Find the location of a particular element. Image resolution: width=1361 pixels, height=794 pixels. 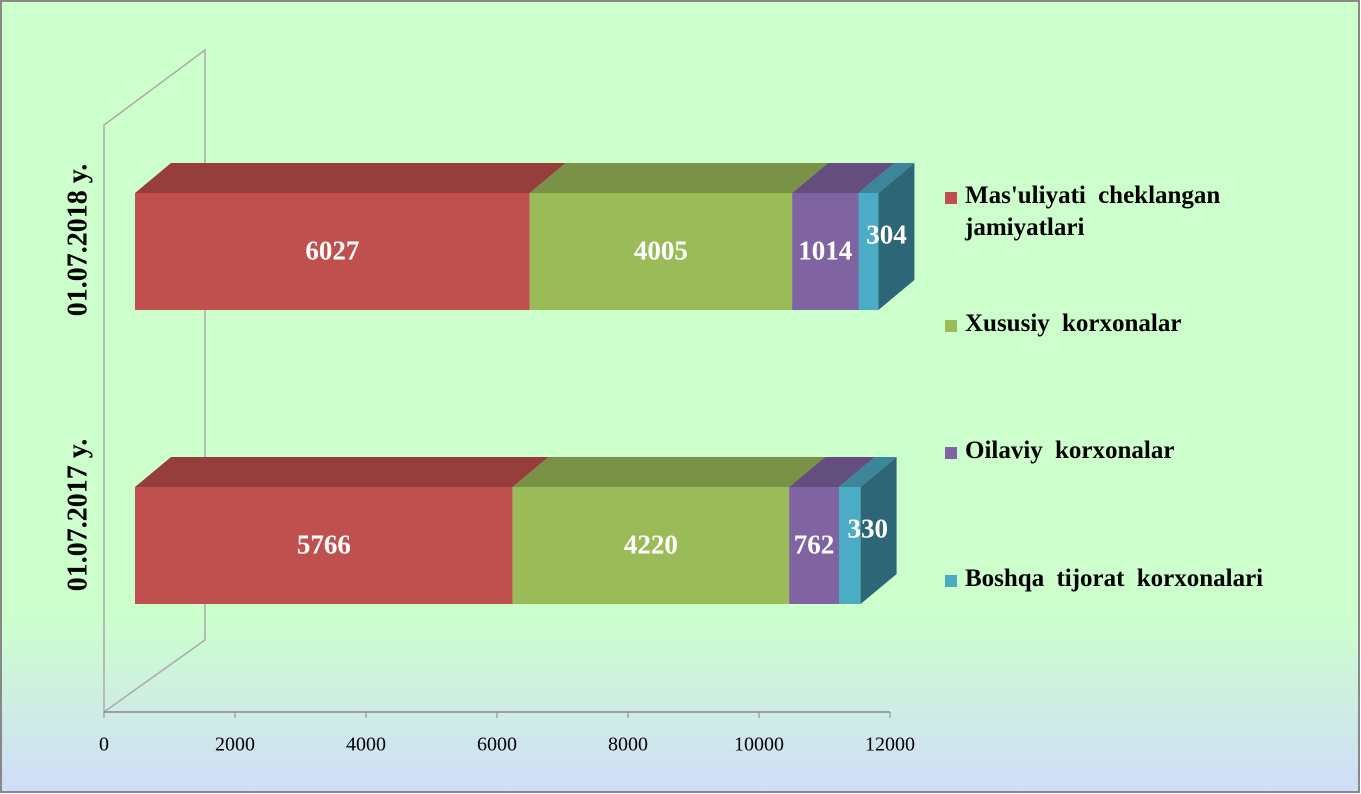

legend-label: Xususiy korxonalar is located at coordinates (1073, 323).